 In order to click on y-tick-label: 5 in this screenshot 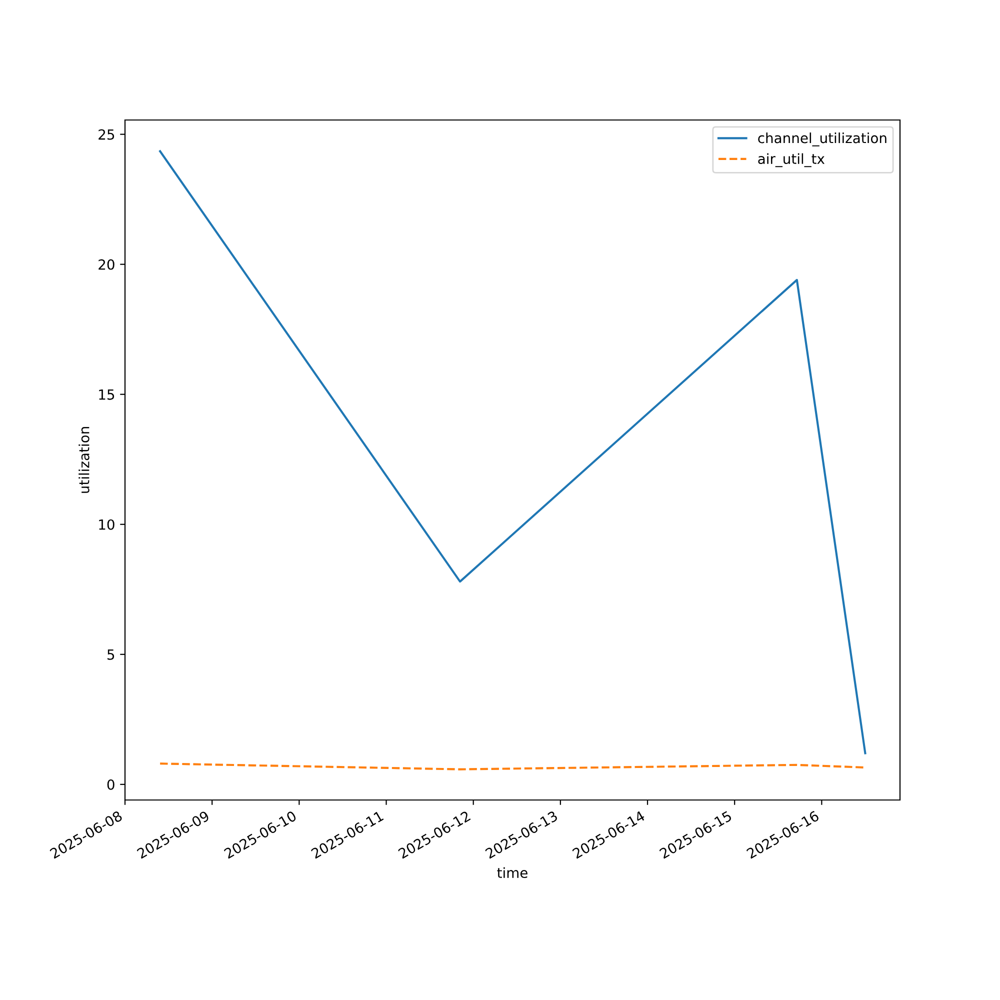, I will do `click(111, 655)`.